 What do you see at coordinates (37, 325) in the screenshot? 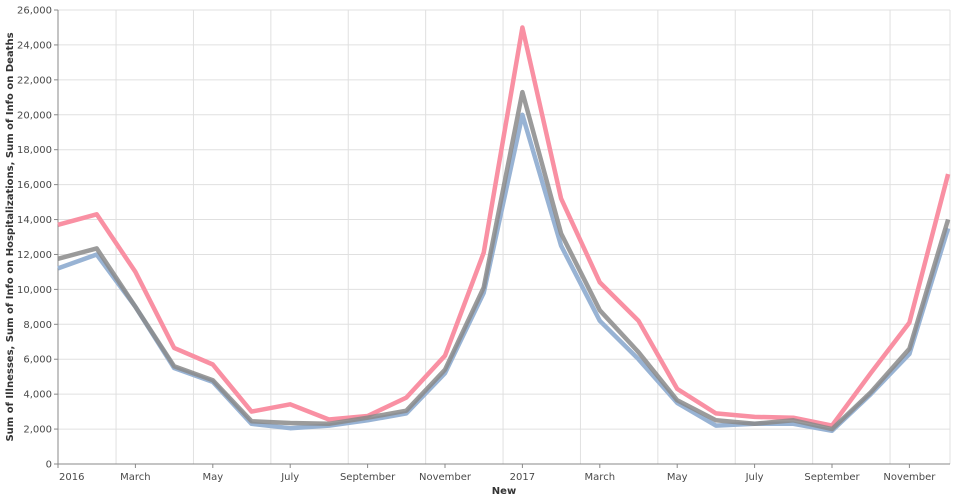
I see `y-tick-label: 8,000` at bounding box center [37, 325].